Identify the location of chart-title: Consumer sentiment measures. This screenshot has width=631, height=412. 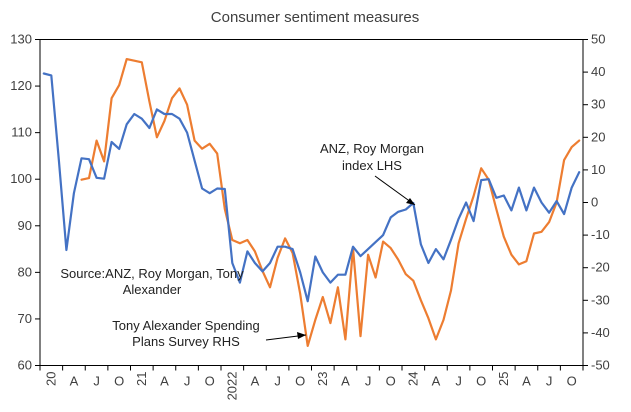
(315, 17).